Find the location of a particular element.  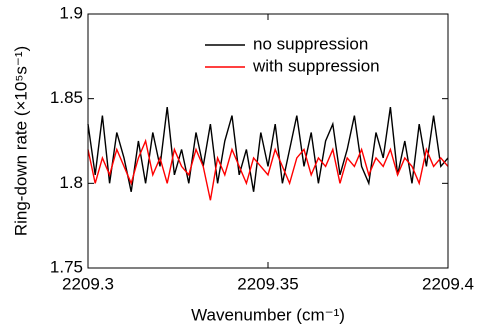

y-tick-label: 1.9 is located at coordinates (71, 12).